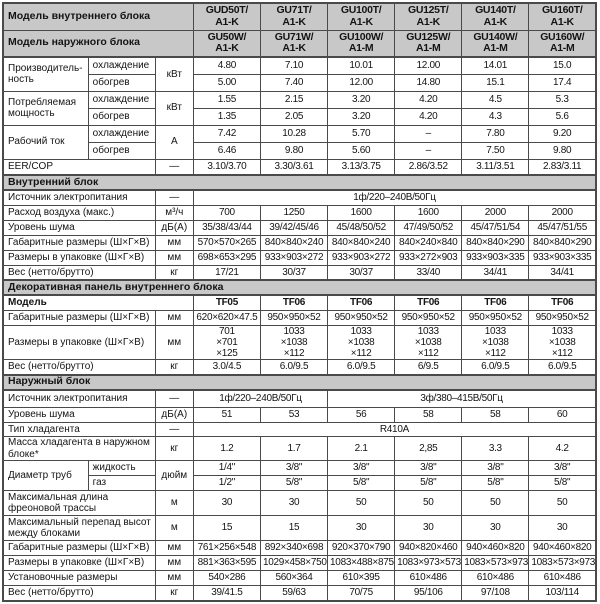 The image size is (600, 604). I want to click on spec-value: 60, so click(562, 415).